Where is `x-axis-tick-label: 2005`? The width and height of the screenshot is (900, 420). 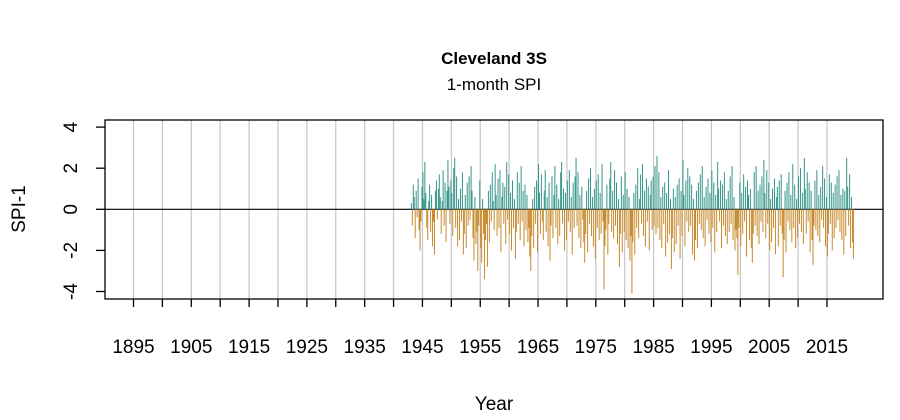 x-axis-tick-label: 2005 is located at coordinates (769, 347).